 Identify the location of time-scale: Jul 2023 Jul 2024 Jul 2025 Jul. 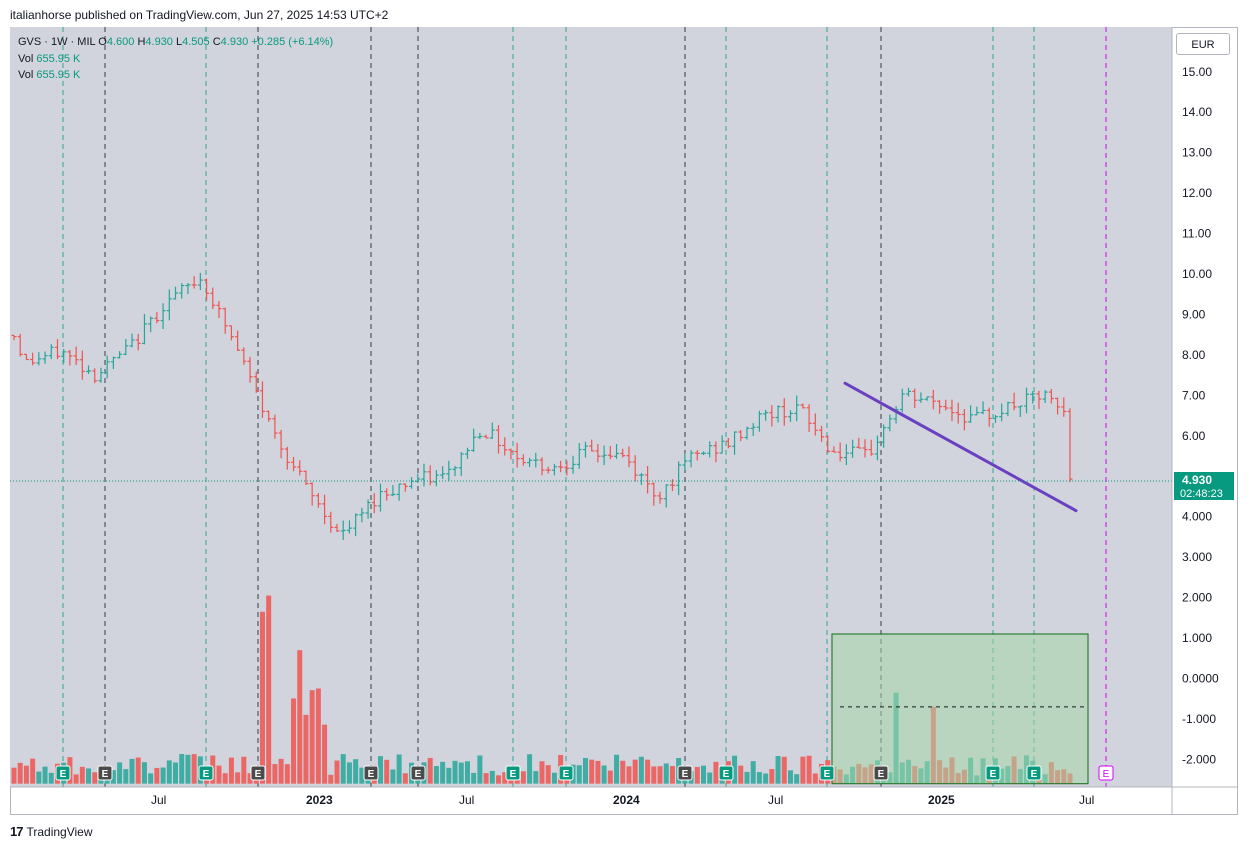
(622, 800).